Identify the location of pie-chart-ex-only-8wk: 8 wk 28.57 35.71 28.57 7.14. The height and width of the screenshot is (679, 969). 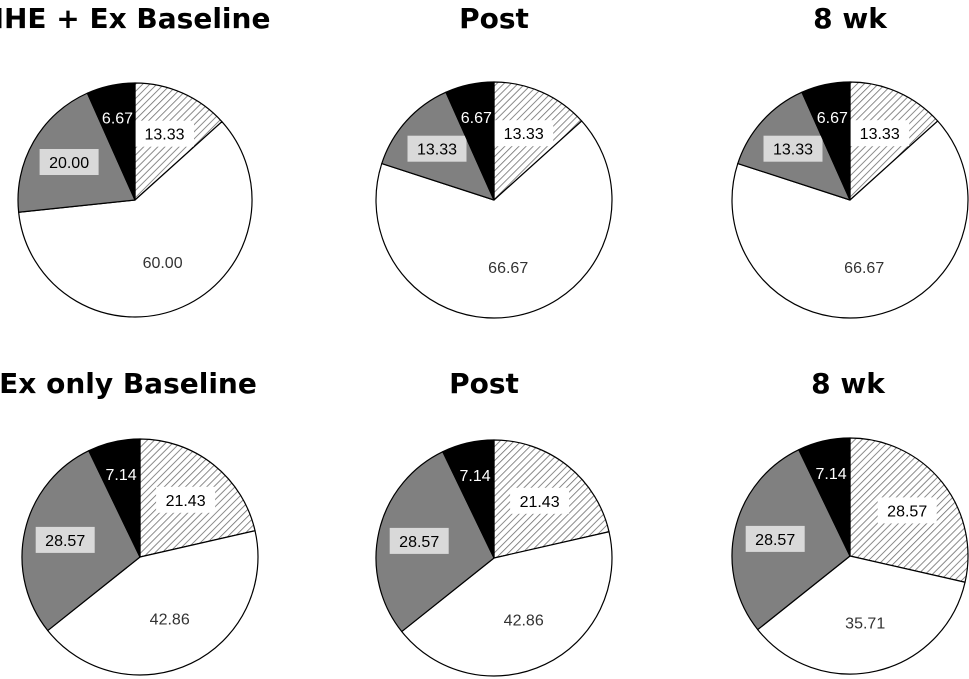
(850, 521).